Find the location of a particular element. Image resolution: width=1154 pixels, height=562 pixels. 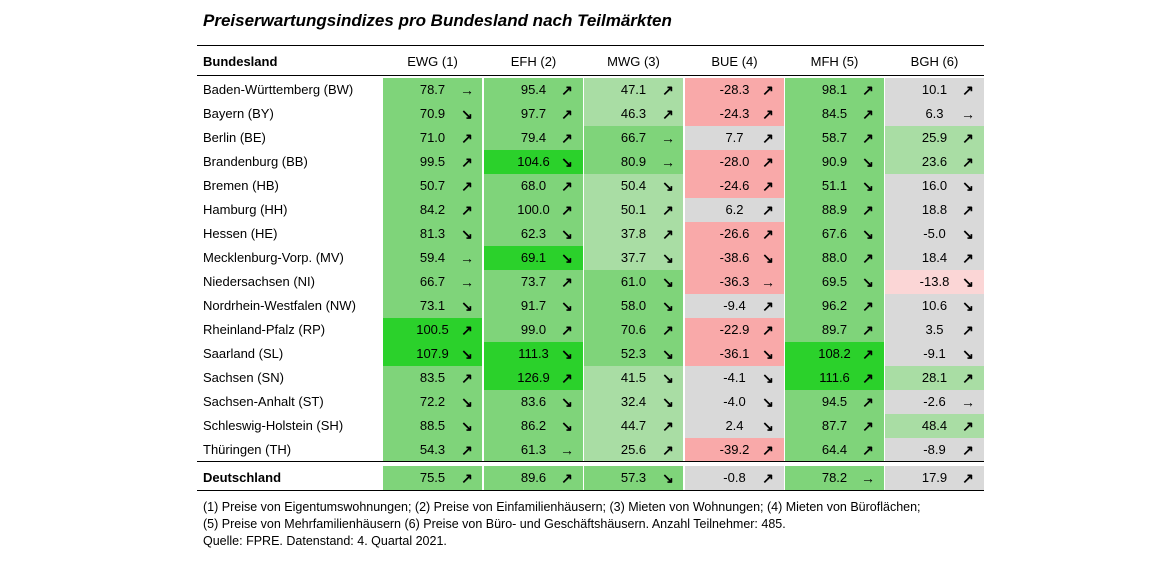

value-cell-bue: -28.3 is located at coordinates (734, 90).